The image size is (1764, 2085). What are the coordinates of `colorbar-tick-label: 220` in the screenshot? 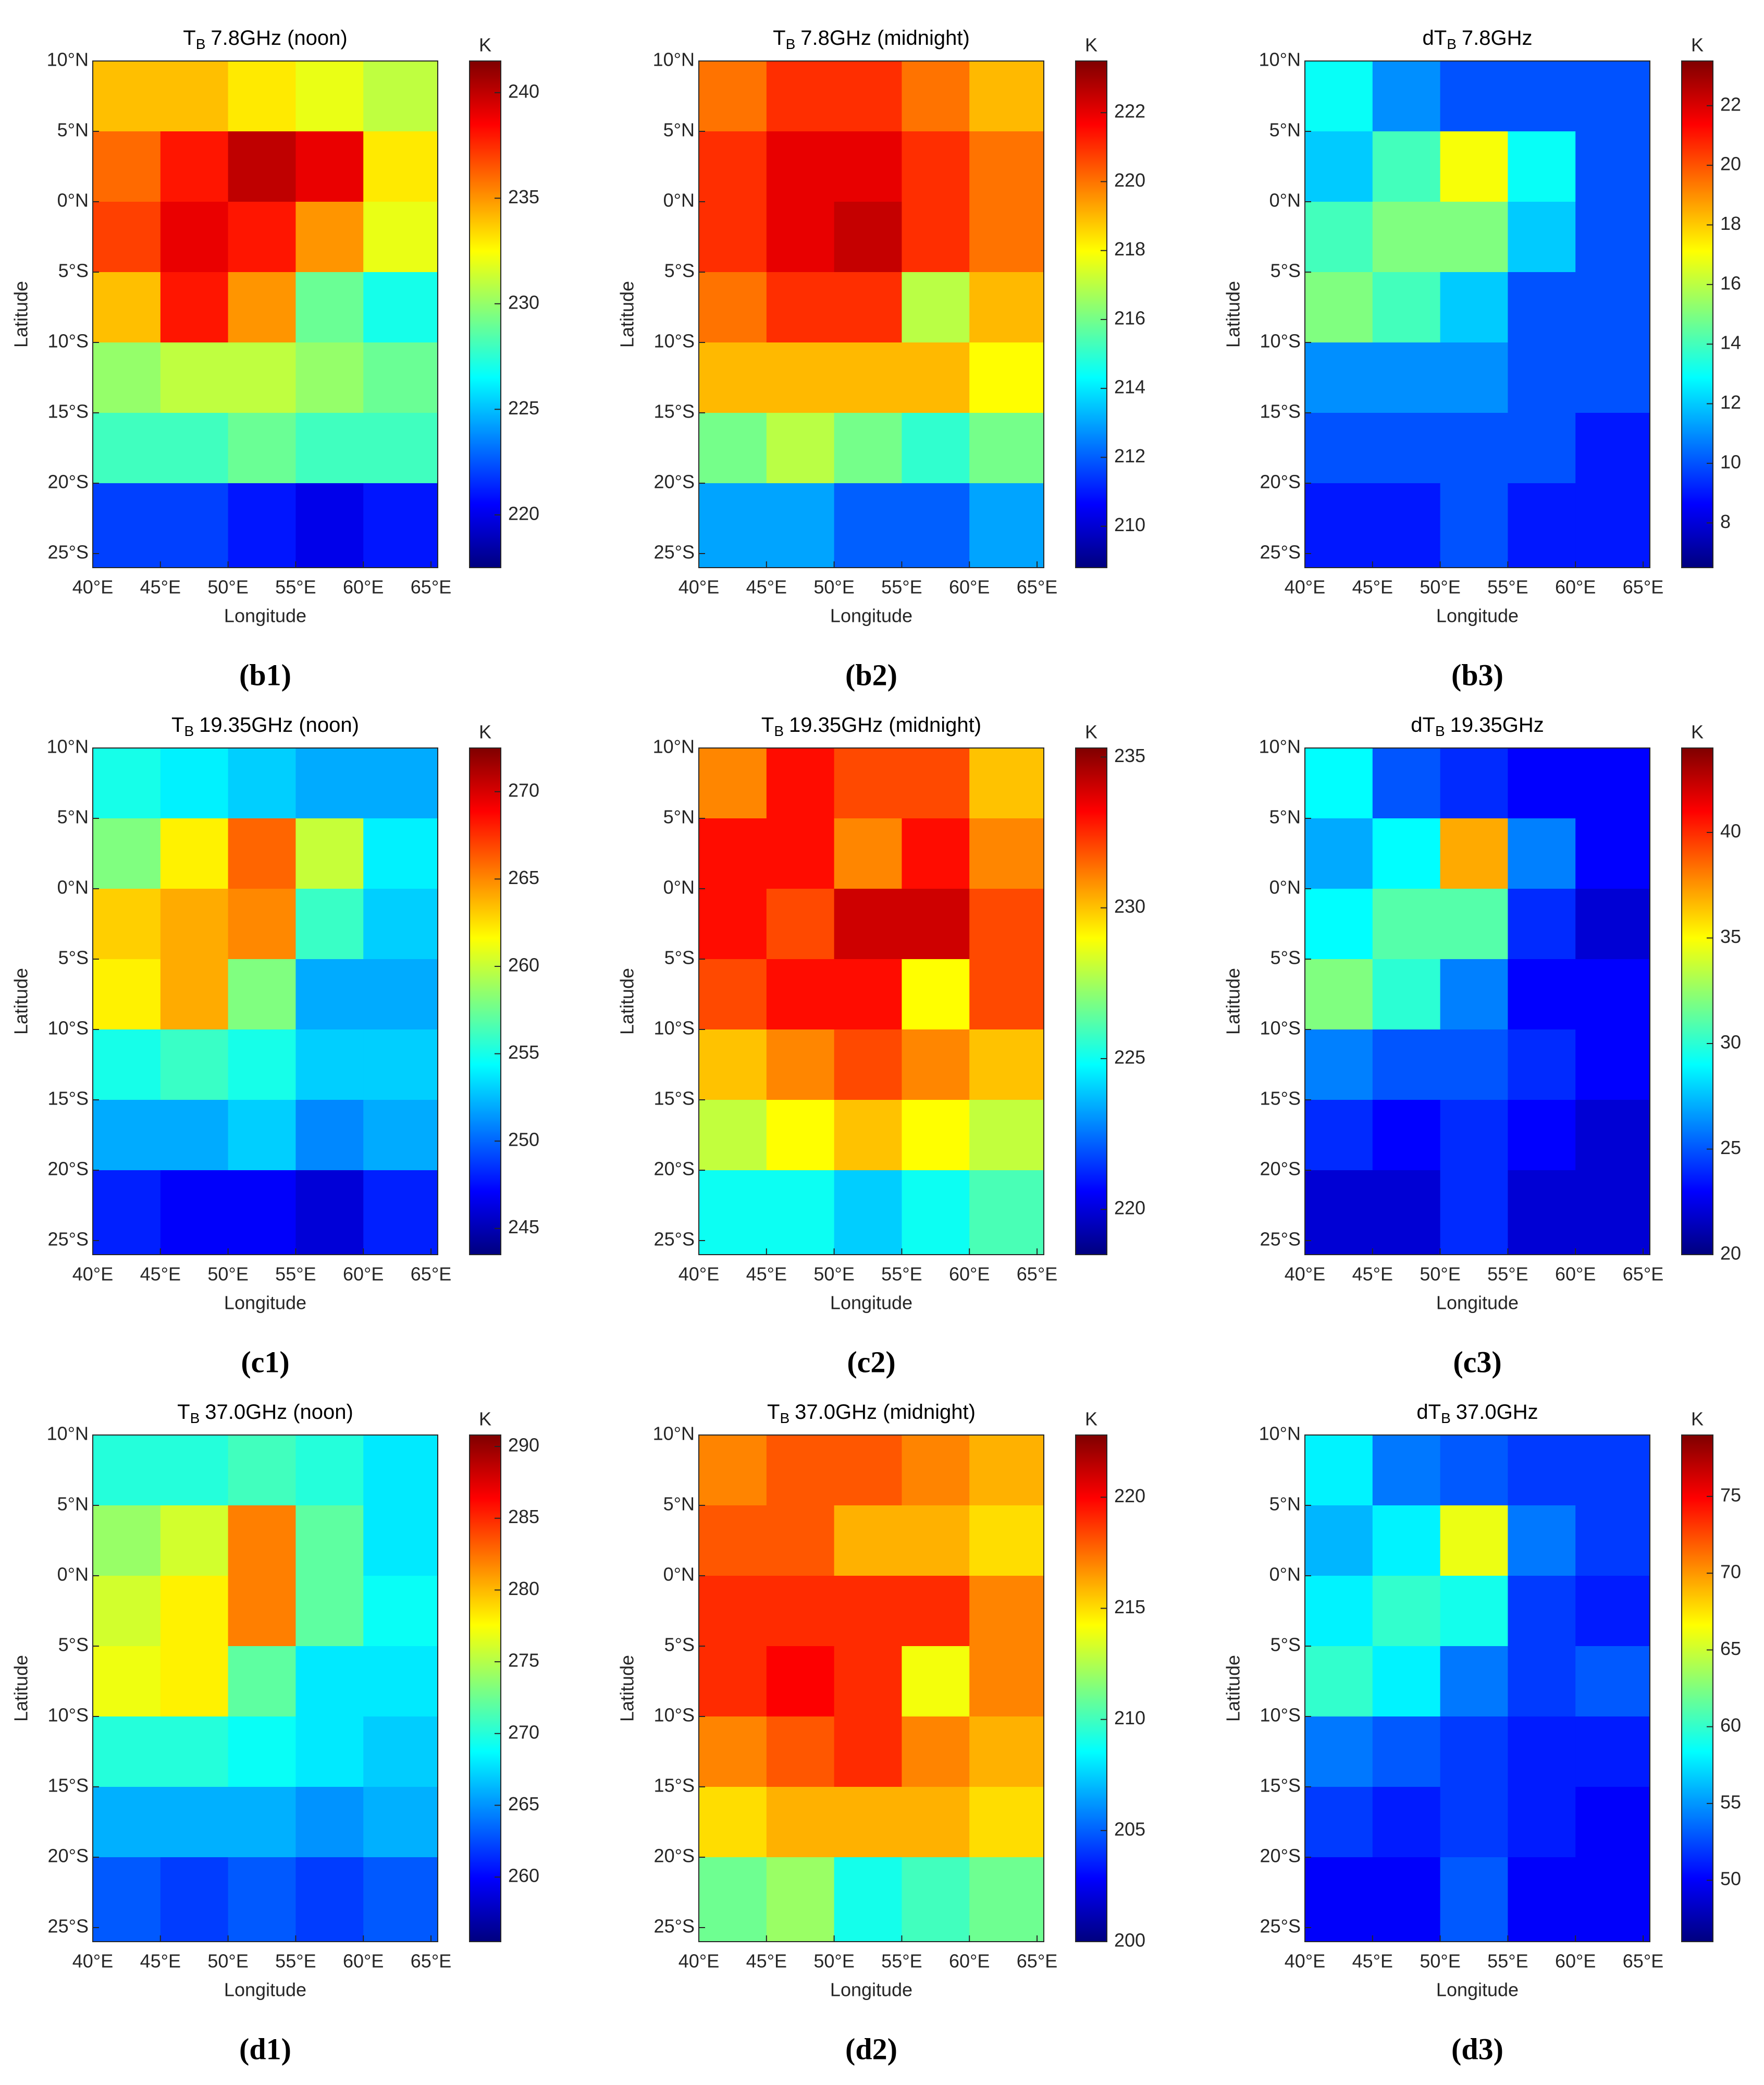 It's located at (523, 513).